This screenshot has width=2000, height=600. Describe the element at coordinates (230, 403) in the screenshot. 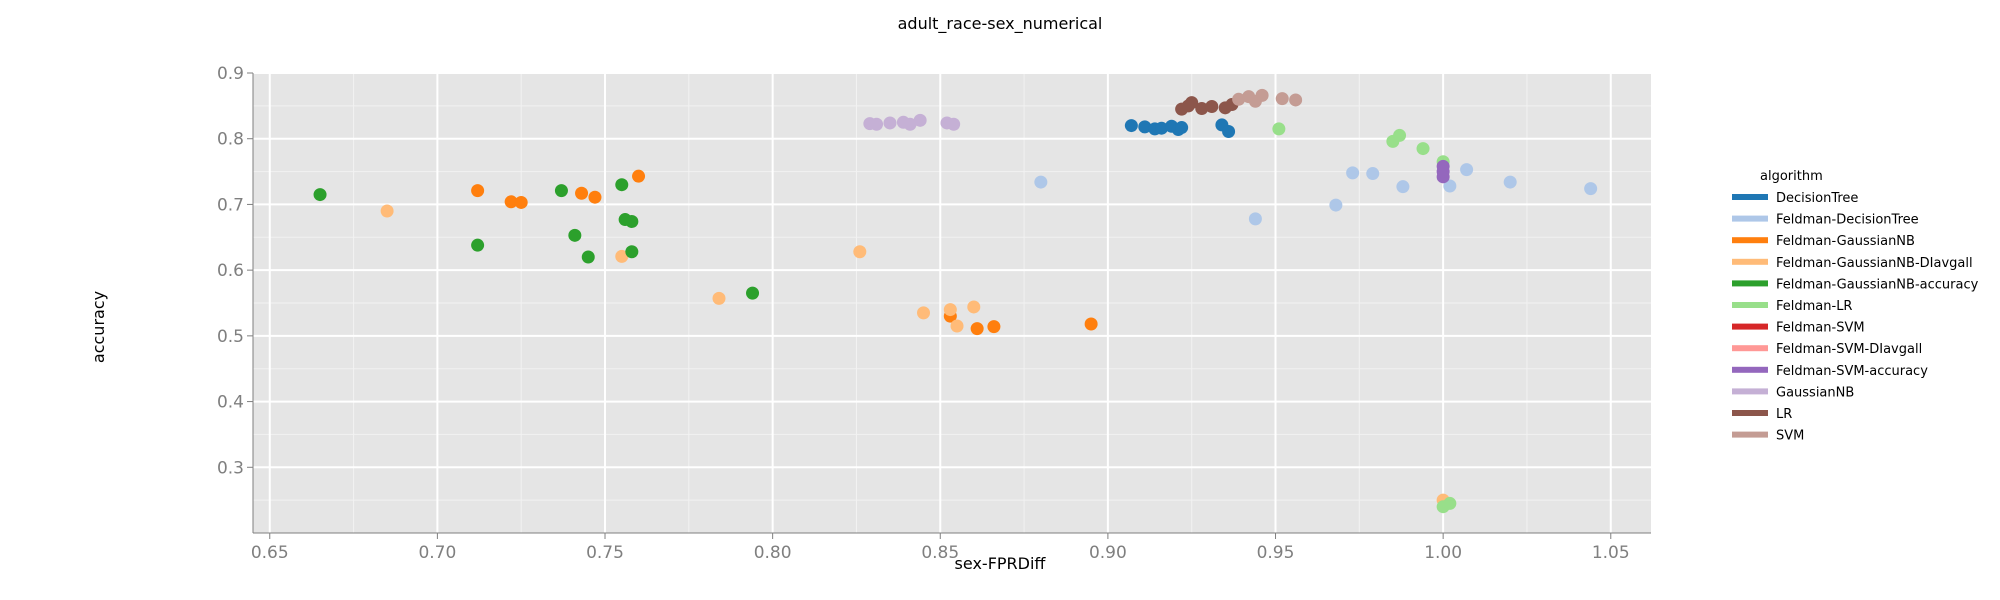

I see `y-tick-label: 0.4` at that location.